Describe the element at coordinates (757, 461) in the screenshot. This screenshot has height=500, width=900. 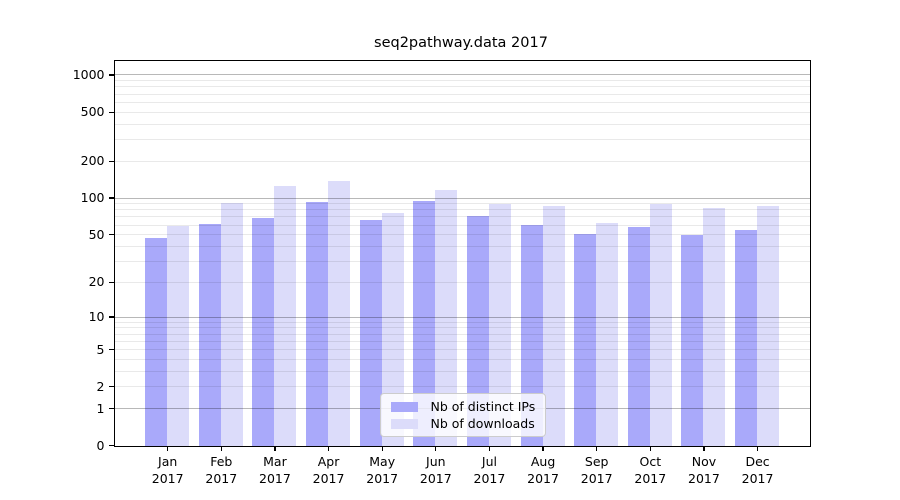
I see `x-label-month: Dec` at that location.